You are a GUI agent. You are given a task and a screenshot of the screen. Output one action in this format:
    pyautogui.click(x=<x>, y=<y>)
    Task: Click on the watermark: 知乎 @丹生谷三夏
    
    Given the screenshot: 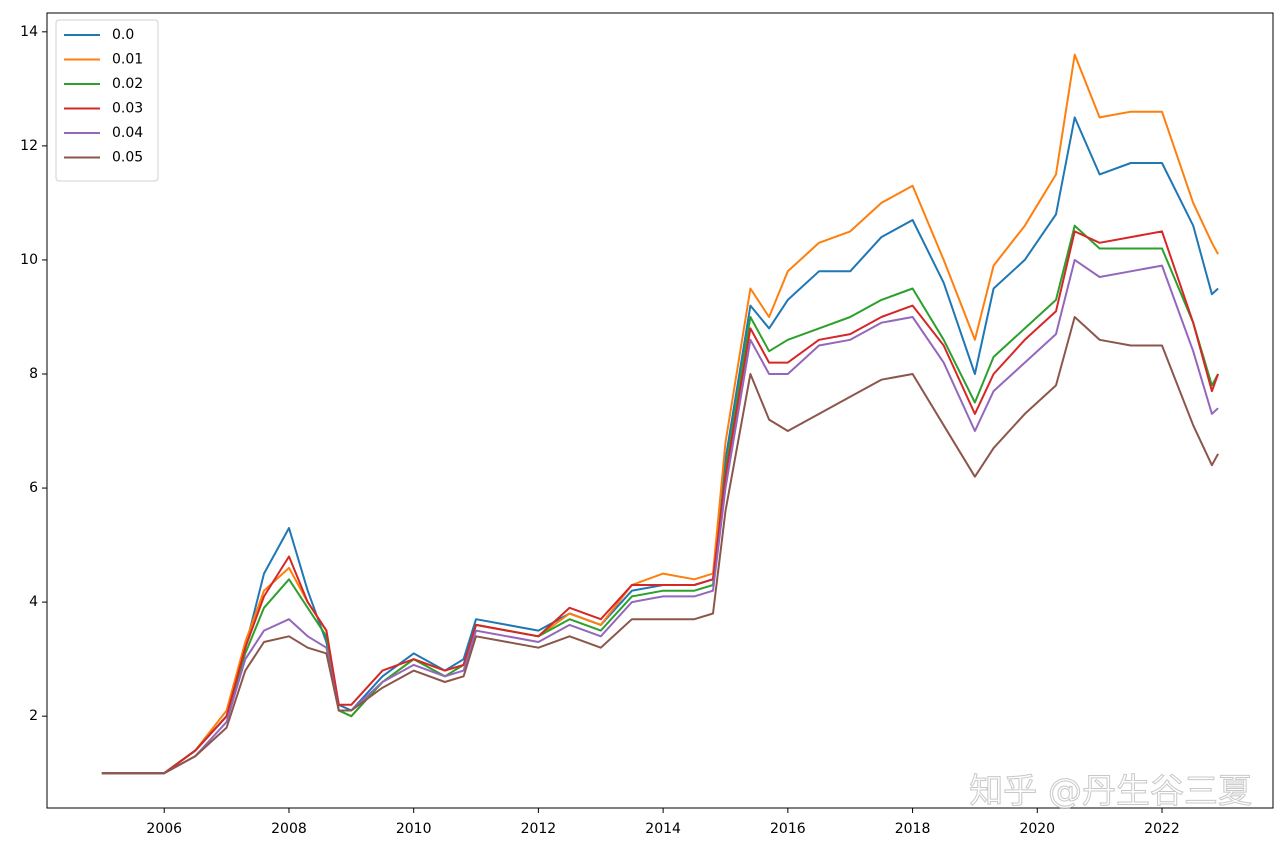 What is the action you would take?
    pyautogui.click(x=1110, y=792)
    